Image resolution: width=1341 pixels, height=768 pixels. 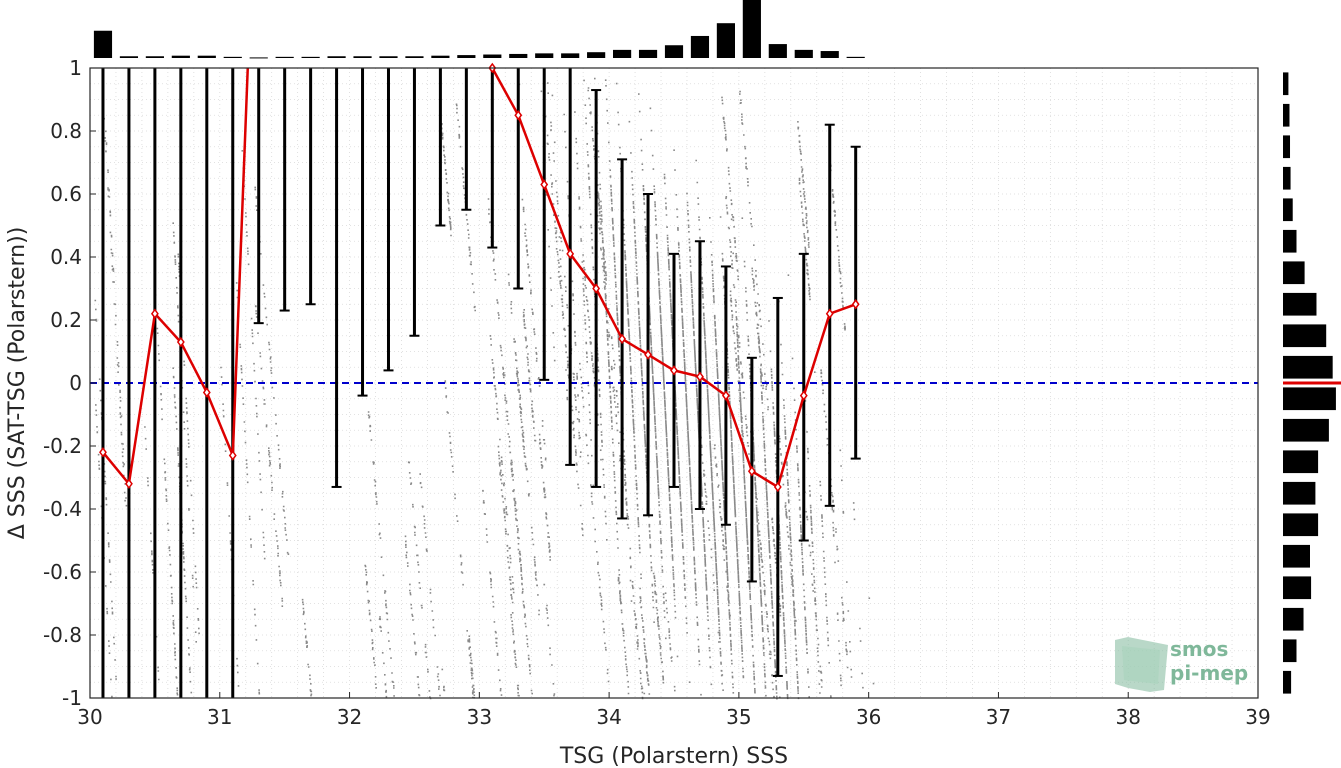 What do you see at coordinates (66, 257) in the screenshot?
I see `y-tick-label: 0.4` at bounding box center [66, 257].